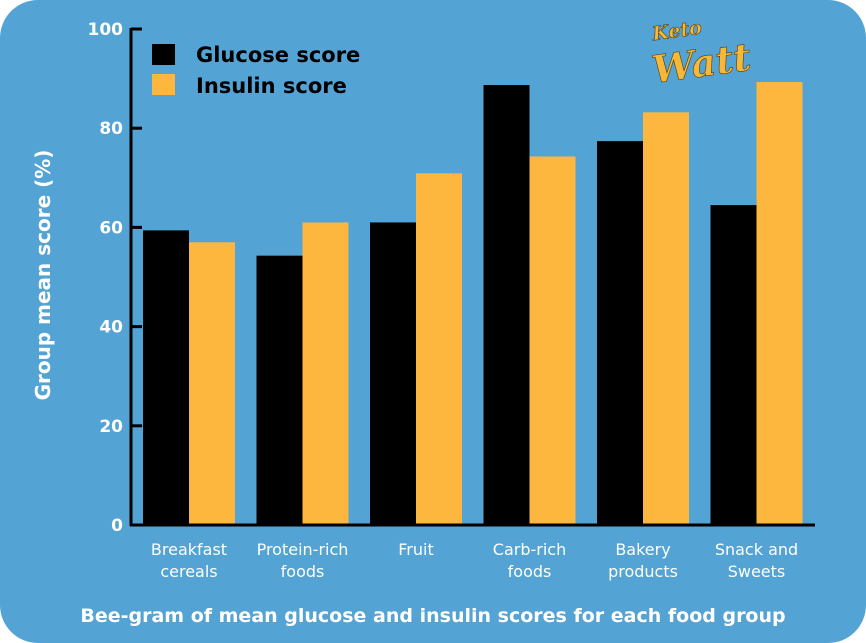 The height and width of the screenshot is (643, 866). What do you see at coordinates (642, 549) in the screenshot?
I see `x-tick-label: Bakery` at bounding box center [642, 549].